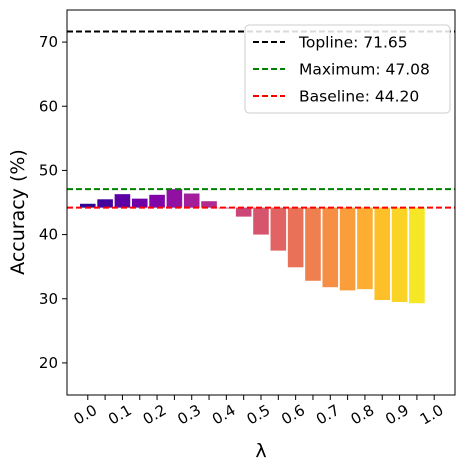 The width and height of the screenshot is (463, 469). Describe the element at coordinates (293, 415) in the screenshot. I see `x-tick-label-6: 0.6` at that location.